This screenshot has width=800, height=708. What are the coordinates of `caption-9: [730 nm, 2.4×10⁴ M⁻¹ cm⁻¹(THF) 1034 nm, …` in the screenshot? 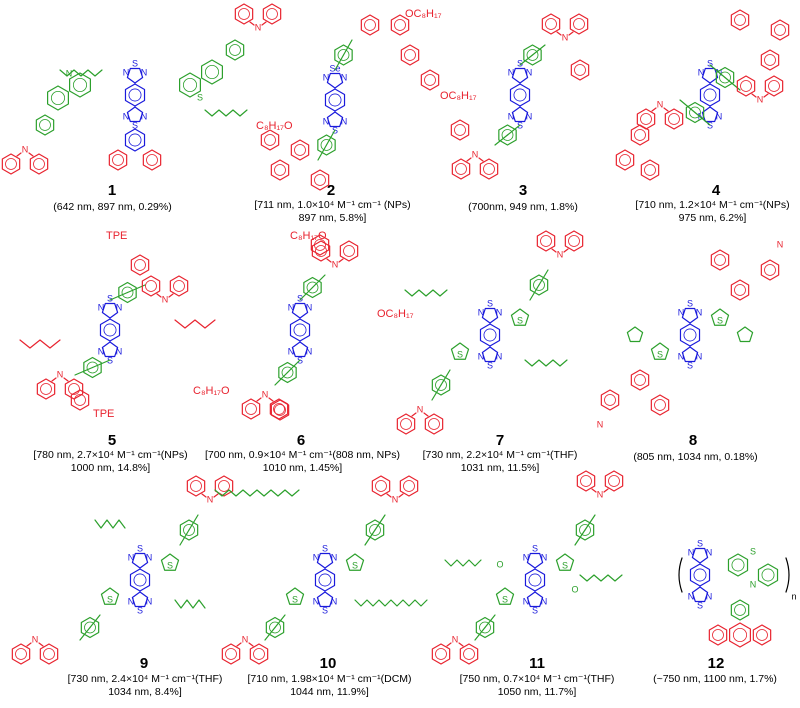 It's located at (145, 686).